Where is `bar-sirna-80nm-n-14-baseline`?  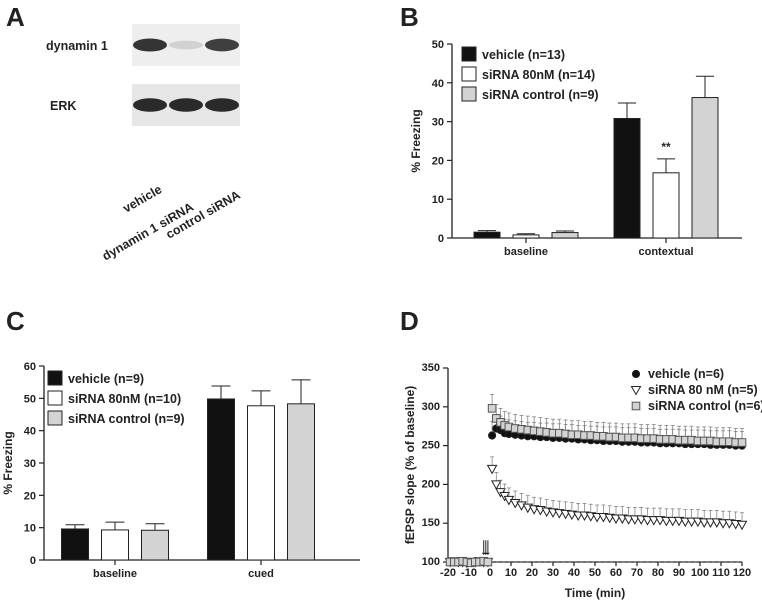
bar-sirna-80nm-n-14-baseline is located at coordinates (526, 236).